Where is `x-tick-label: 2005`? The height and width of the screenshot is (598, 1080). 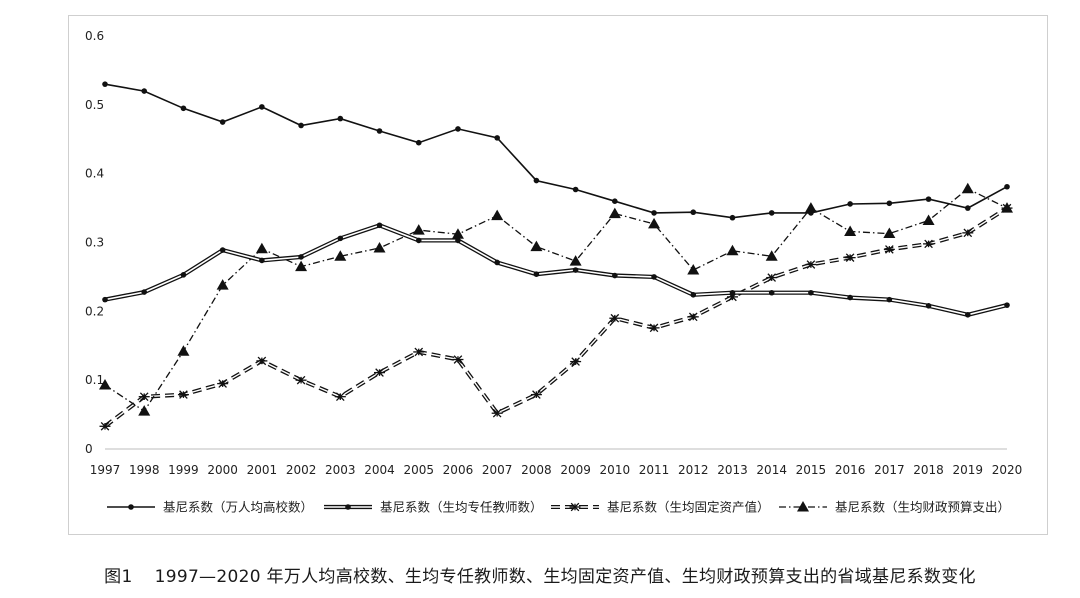
x-tick-label: 2005 is located at coordinates (418, 470).